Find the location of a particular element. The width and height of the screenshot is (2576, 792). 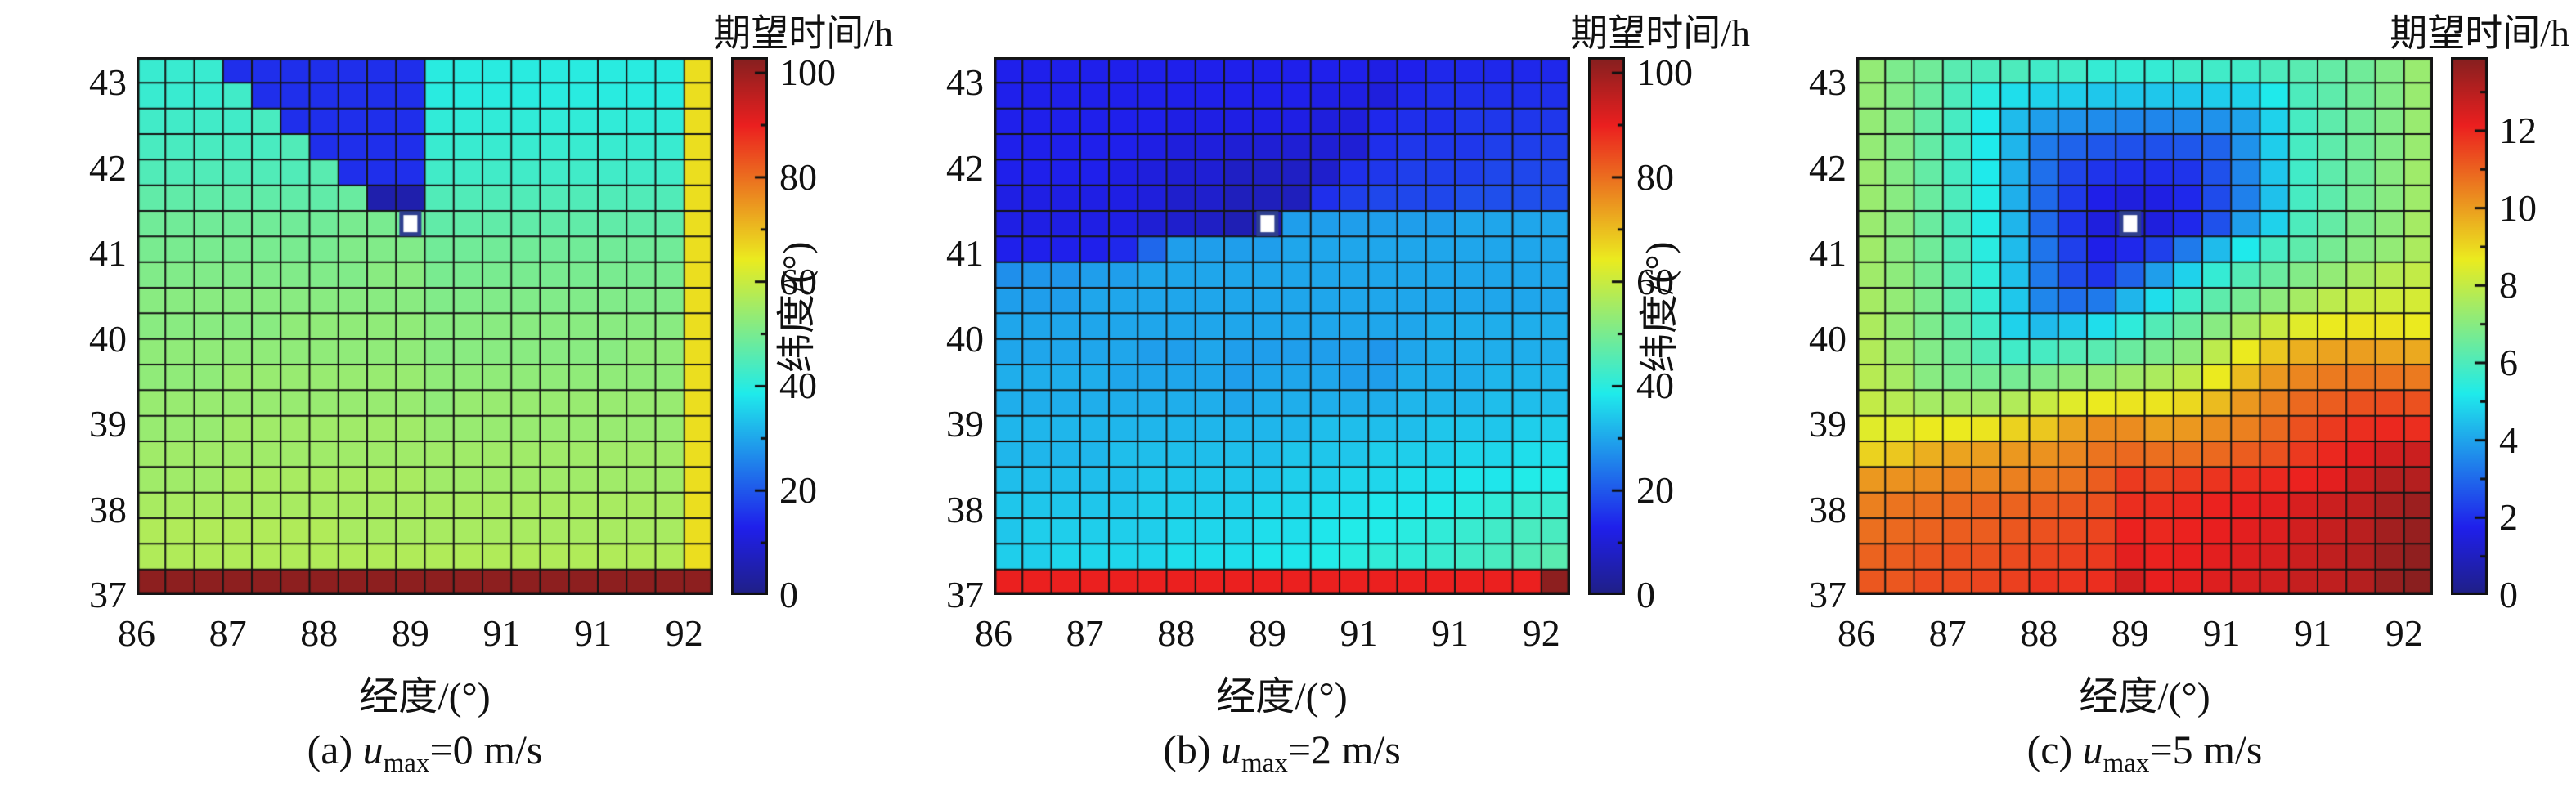

caption-prefix: (a) is located at coordinates (335, 749).